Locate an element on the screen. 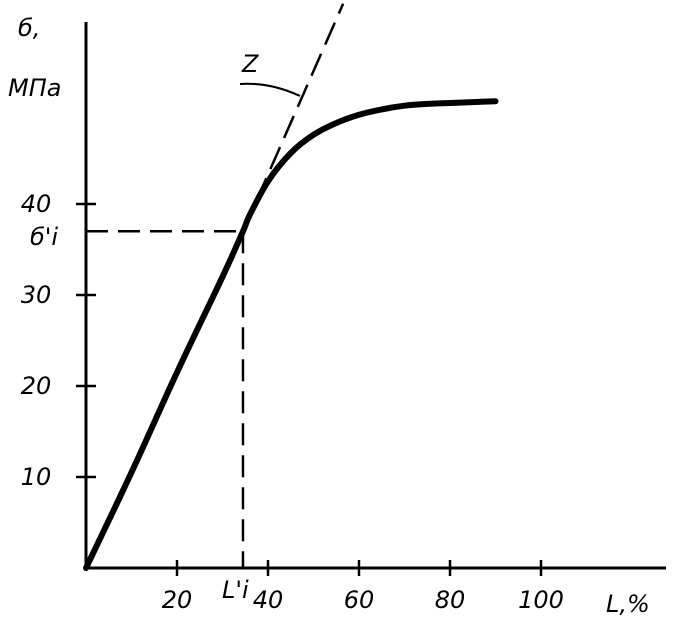  x-tick-label-60: 60 is located at coordinates (359, 600).